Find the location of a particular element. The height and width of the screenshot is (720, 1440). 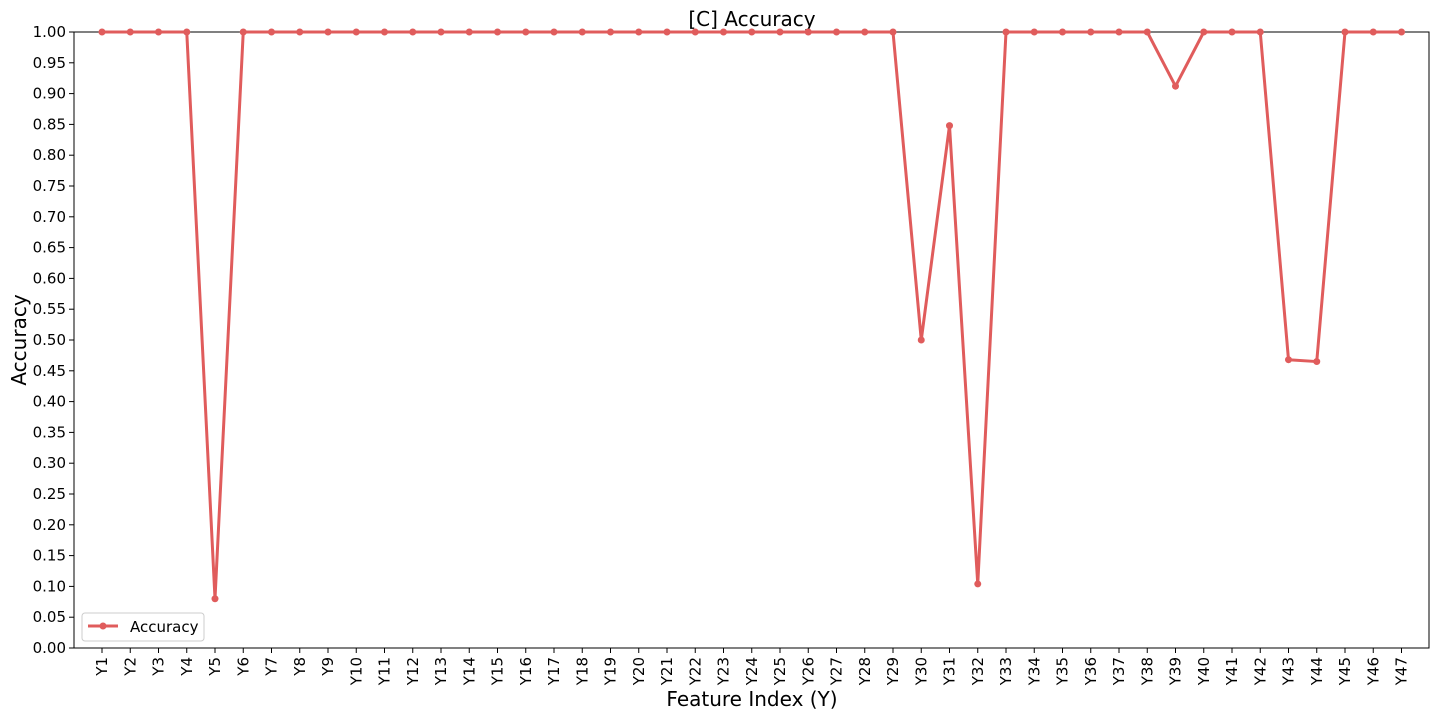

x-axis-label: Feature Index (Y) is located at coordinates (751, 699).